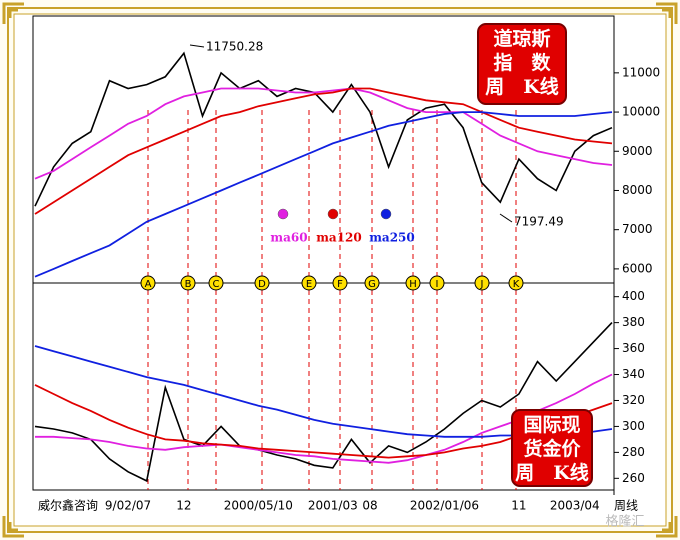 The height and width of the screenshot is (540, 680). What do you see at coordinates (234, 47) in the screenshot?
I see `annotation: 11750.28` at bounding box center [234, 47].